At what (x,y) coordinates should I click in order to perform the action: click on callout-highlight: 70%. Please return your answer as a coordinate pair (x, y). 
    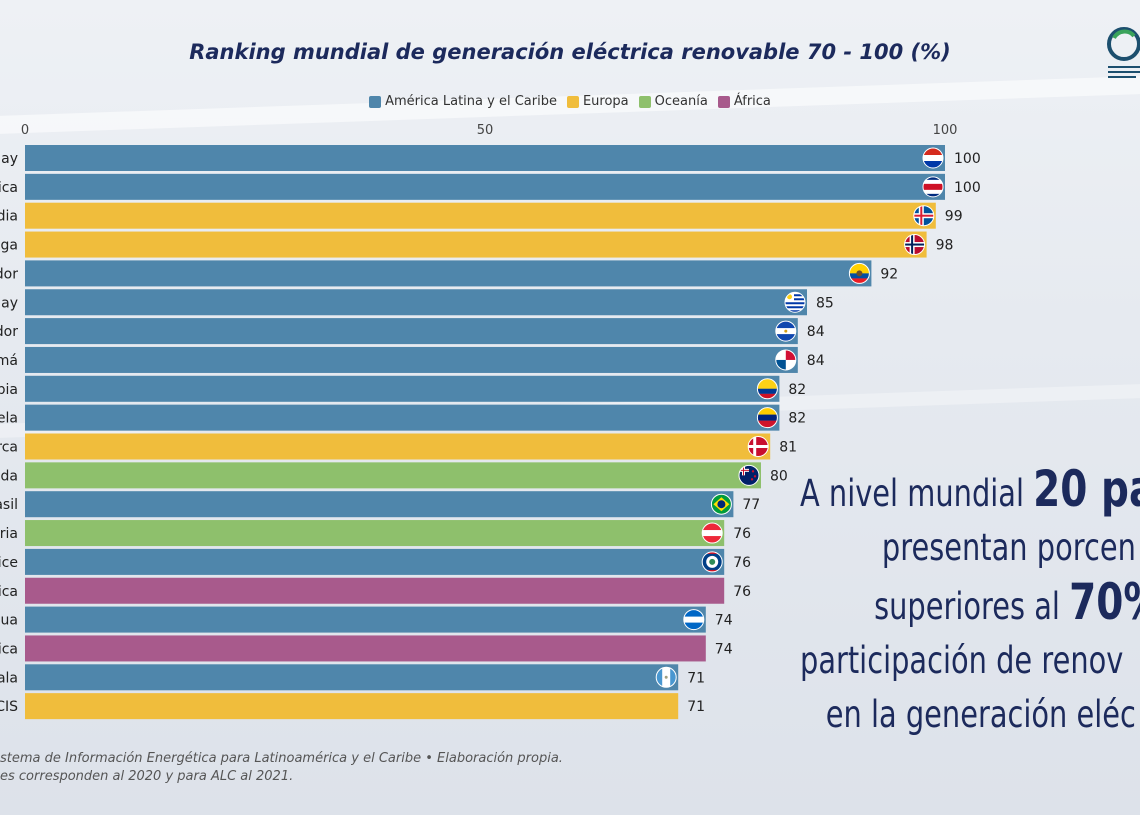
    Looking at the image, I should click on (1104, 602).